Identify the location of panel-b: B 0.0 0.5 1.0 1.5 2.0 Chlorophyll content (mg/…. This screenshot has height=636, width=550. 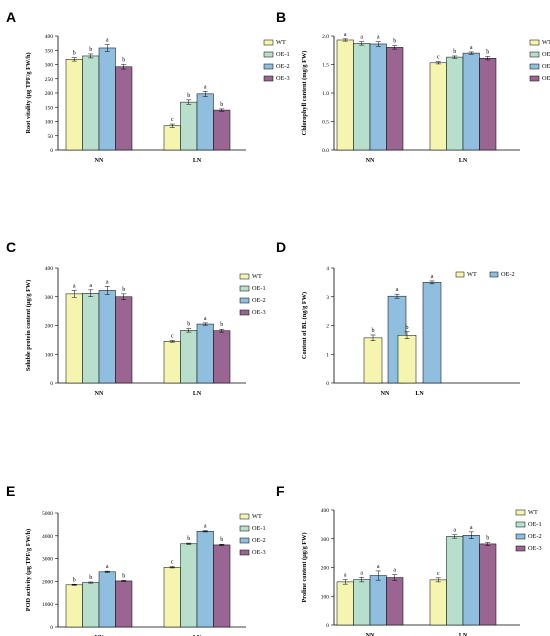
(413, 86).